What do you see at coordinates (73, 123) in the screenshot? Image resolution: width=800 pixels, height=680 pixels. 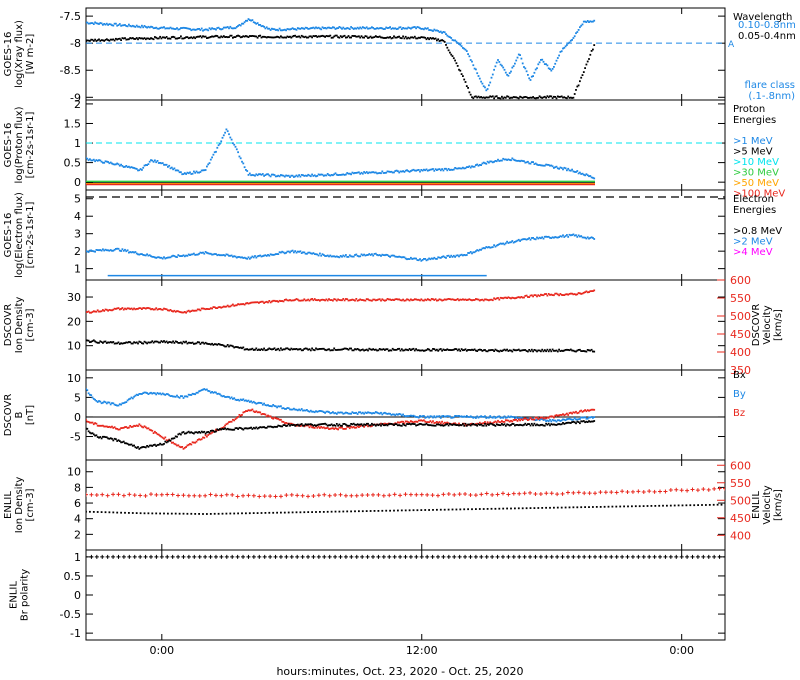 I see `y-tick-label: 1.5` at bounding box center [73, 123].